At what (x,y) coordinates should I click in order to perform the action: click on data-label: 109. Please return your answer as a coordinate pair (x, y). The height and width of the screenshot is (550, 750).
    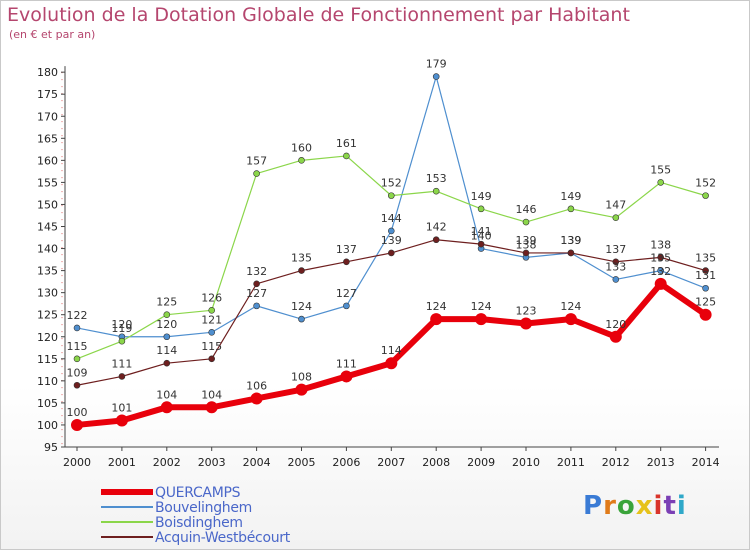
    Looking at the image, I should click on (77, 372).